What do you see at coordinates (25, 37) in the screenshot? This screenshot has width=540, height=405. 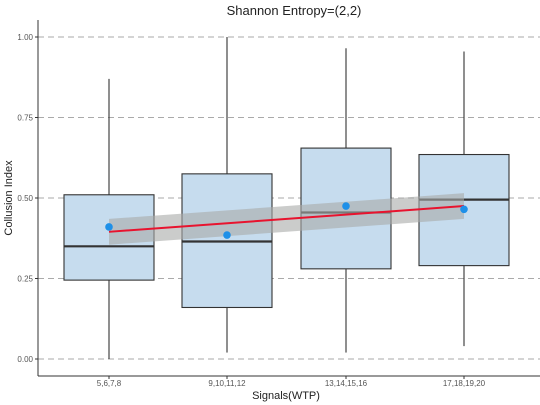 I see `y-tick-label: 1.00` at bounding box center [25, 37].